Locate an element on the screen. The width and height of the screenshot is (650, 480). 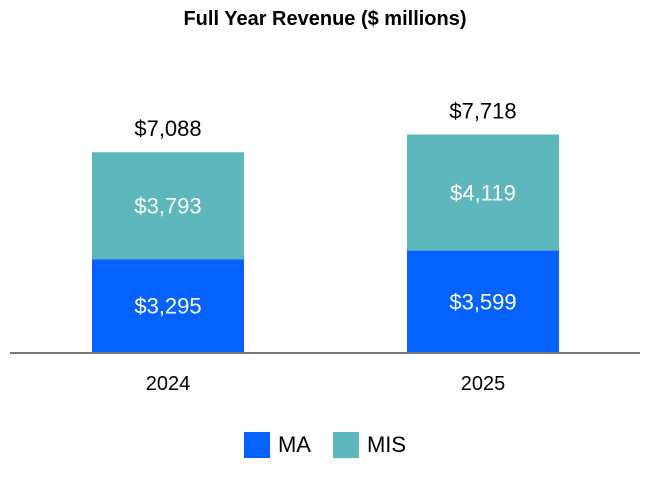
legend-item-ma: MA is located at coordinates (277, 445).